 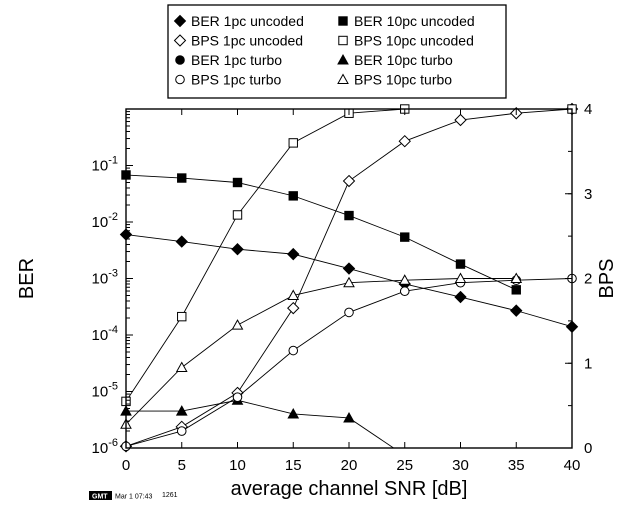 I want to click on legend-item: BPS 1pc turbo, so click(x=228, y=80).